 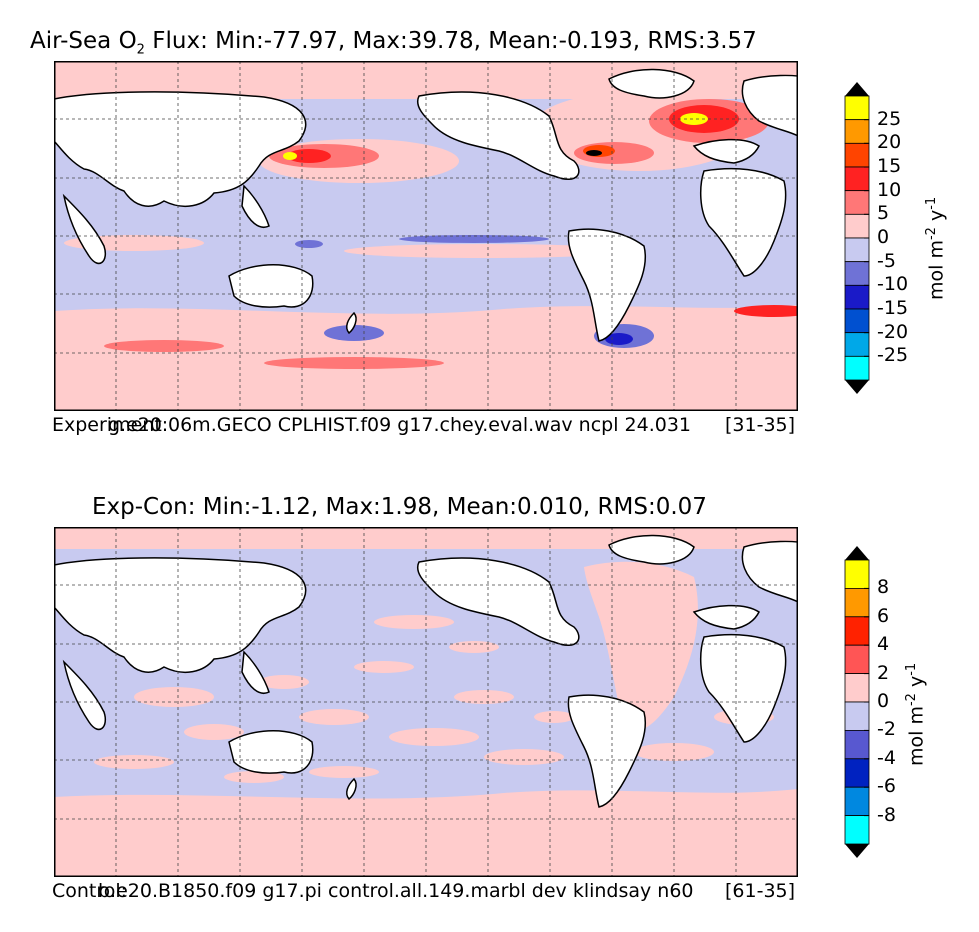 What do you see at coordinates (883, 615) in the screenshot?
I see `panel2-colorbar-tick-label: 6` at bounding box center [883, 615].